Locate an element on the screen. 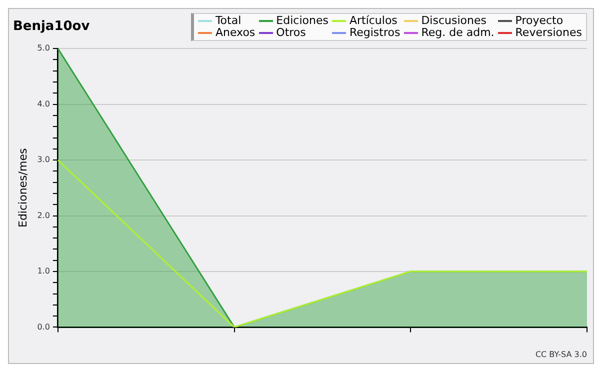 This screenshot has height=370, width=600. chart-title: Benja10ov is located at coordinates (51, 26).